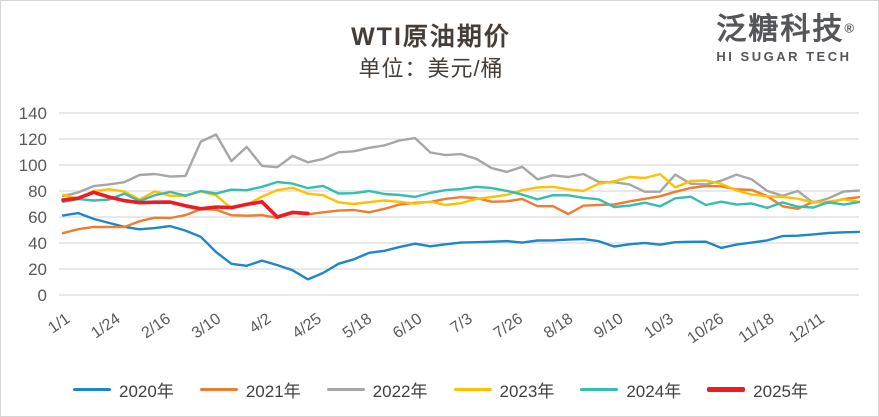 This screenshot has height=417, width=879. What do you see at coordinates (780, 29) in the screenshot?
I see `brand-logo-chinese: 泛糖科技` at bounding box center [780, 29].